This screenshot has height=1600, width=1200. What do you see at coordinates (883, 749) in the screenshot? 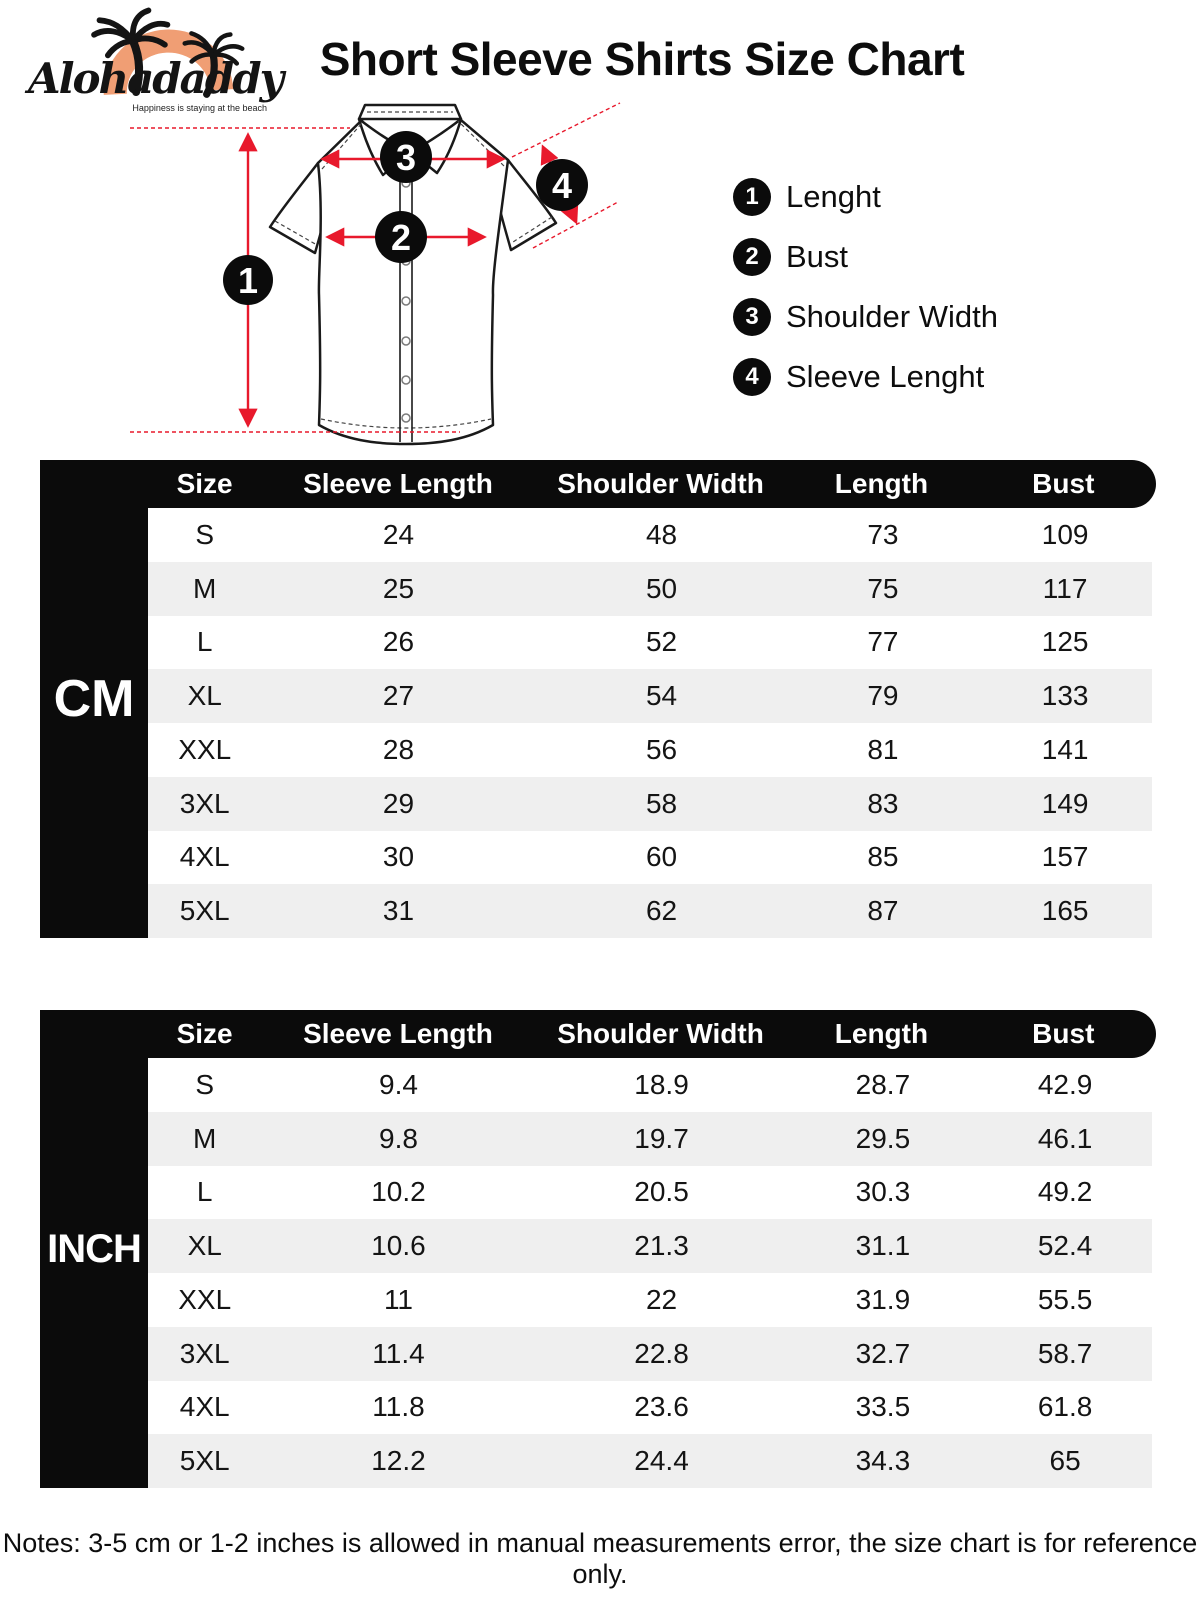
I see `table-cell: 81` at bounding box center [883, 749].